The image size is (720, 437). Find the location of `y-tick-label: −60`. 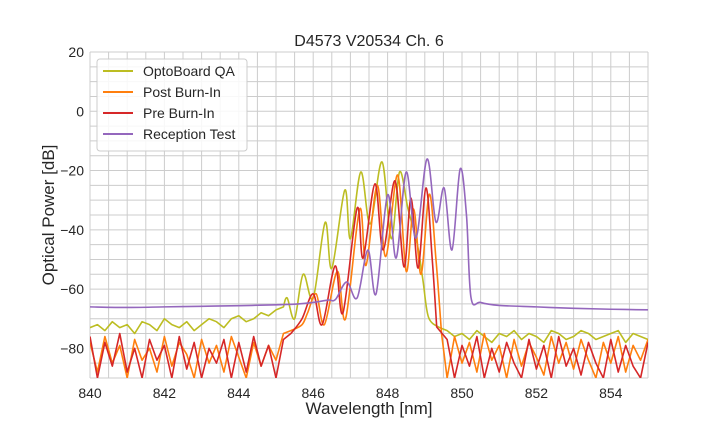

y-tick-label: −60 is located at coordinates (72, 289).